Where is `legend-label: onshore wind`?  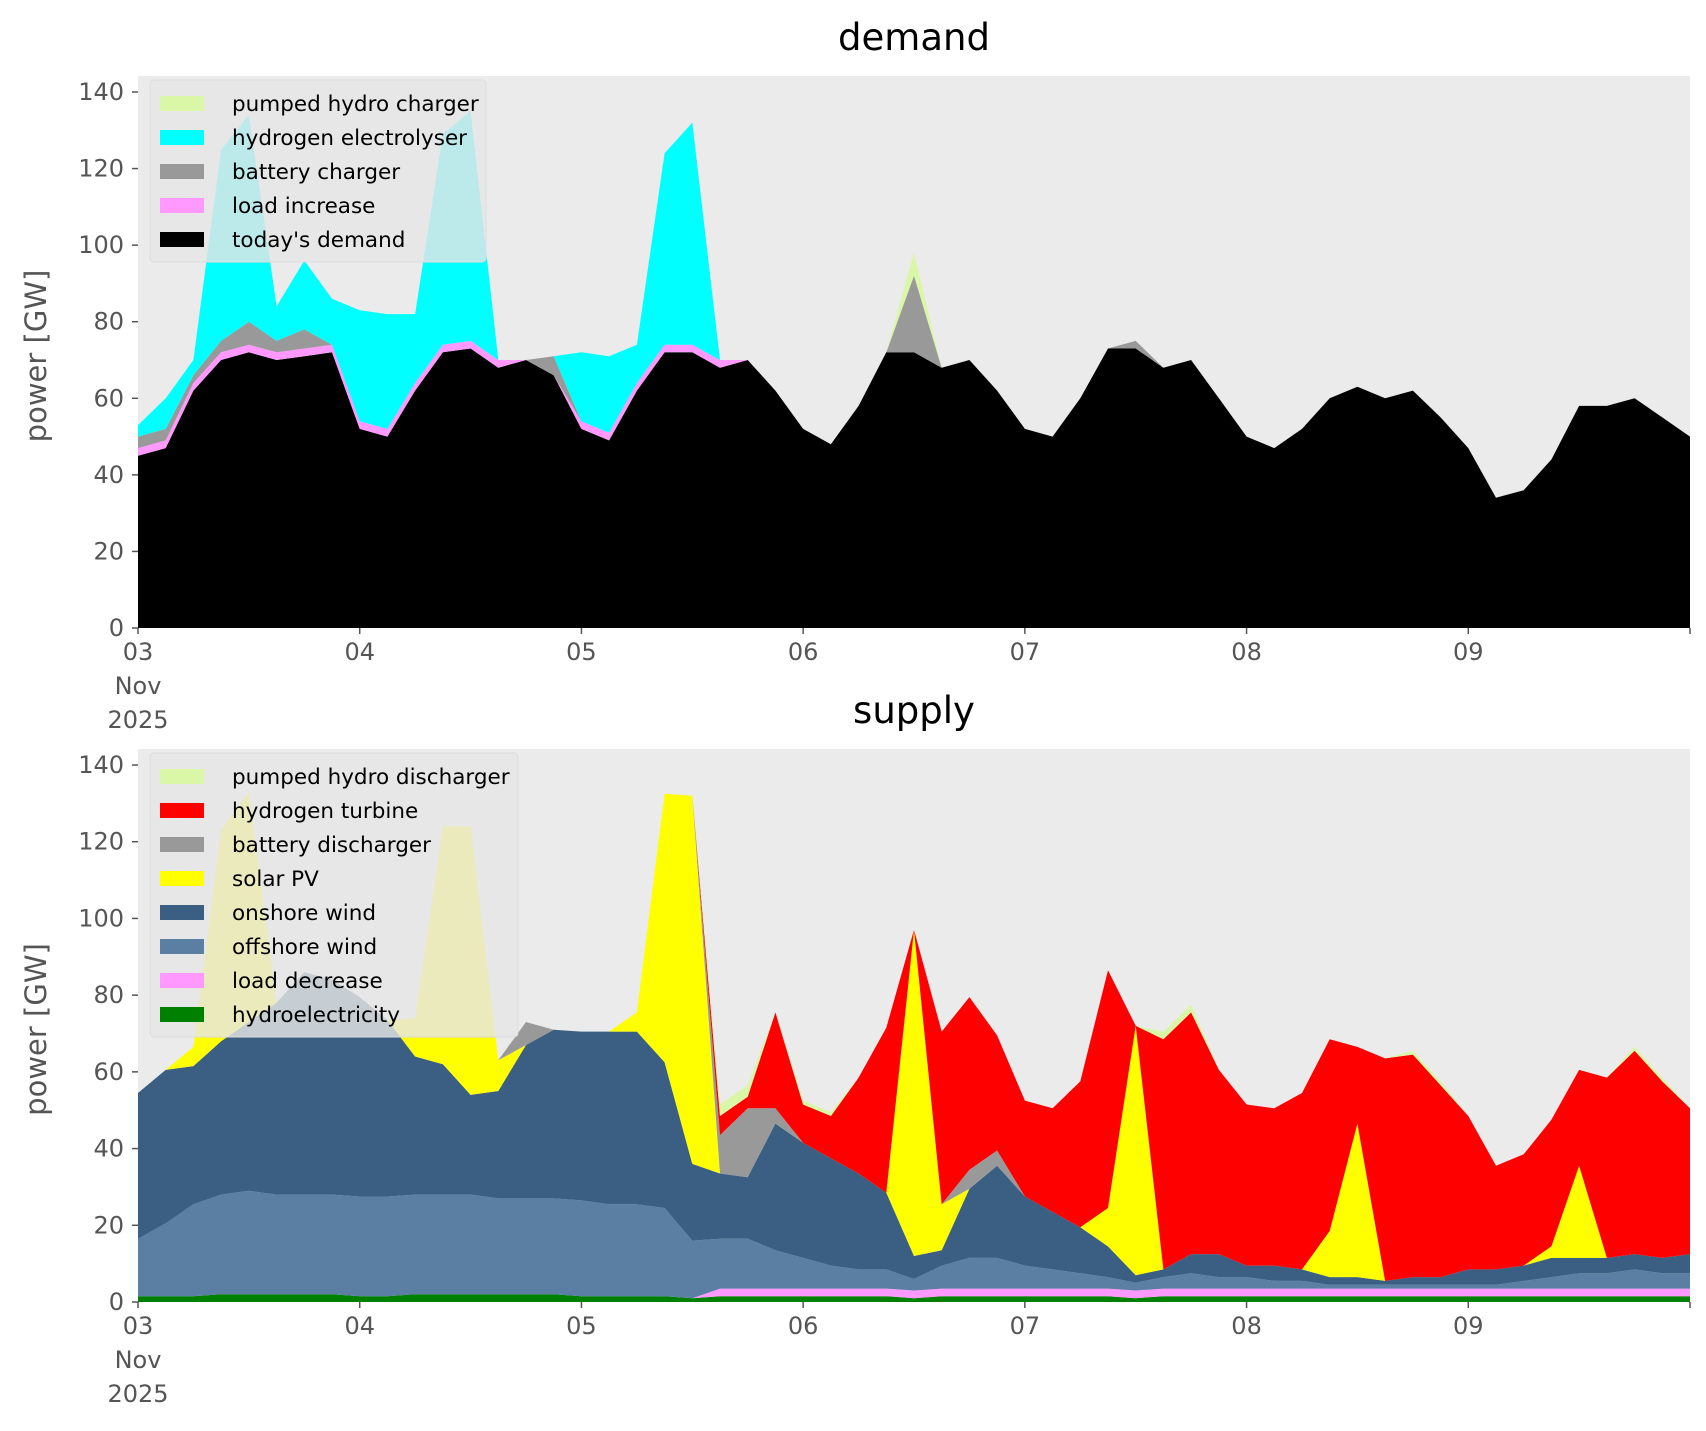
legend-label: onshore wind is located at coordinates (304, 913).